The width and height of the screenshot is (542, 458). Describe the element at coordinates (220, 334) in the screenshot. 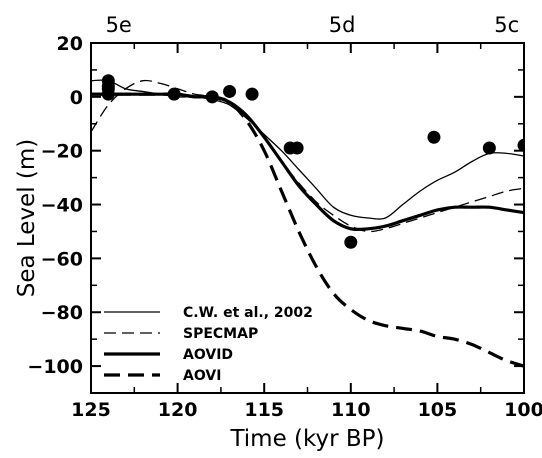

I see `legend-label-1: SPECMAP` at that location.